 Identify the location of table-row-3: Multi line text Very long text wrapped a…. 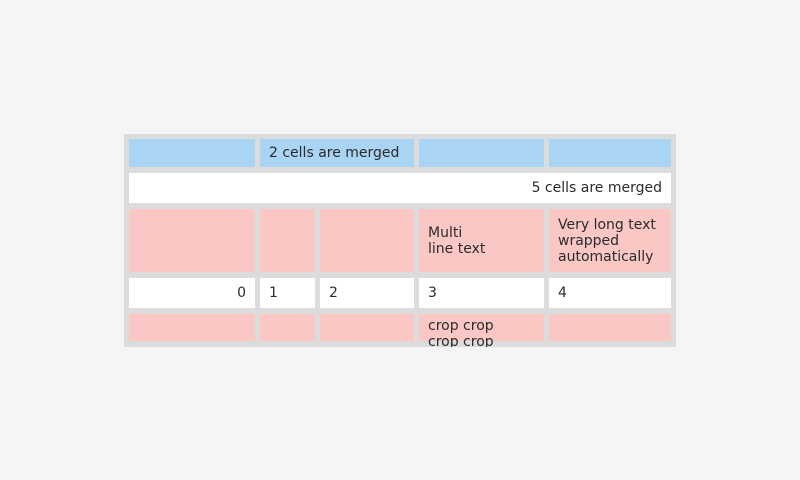
(400, 240).